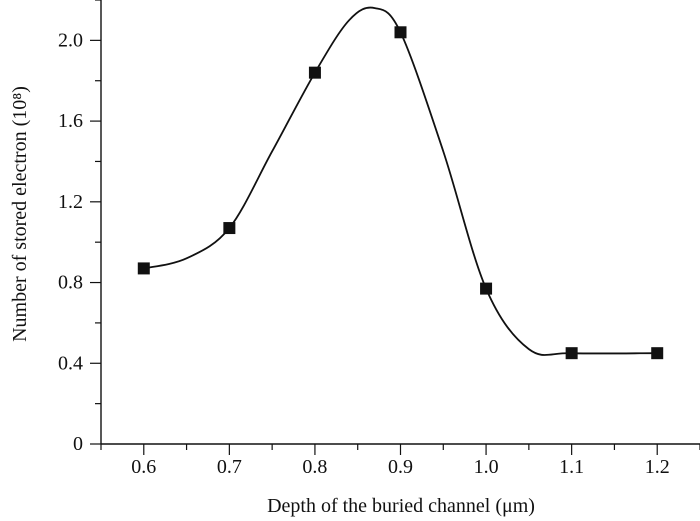 This screenshot has width=700, height=521. I want to click on x-axis-title: Depth of the buried channel (μm), so click(401, 506).